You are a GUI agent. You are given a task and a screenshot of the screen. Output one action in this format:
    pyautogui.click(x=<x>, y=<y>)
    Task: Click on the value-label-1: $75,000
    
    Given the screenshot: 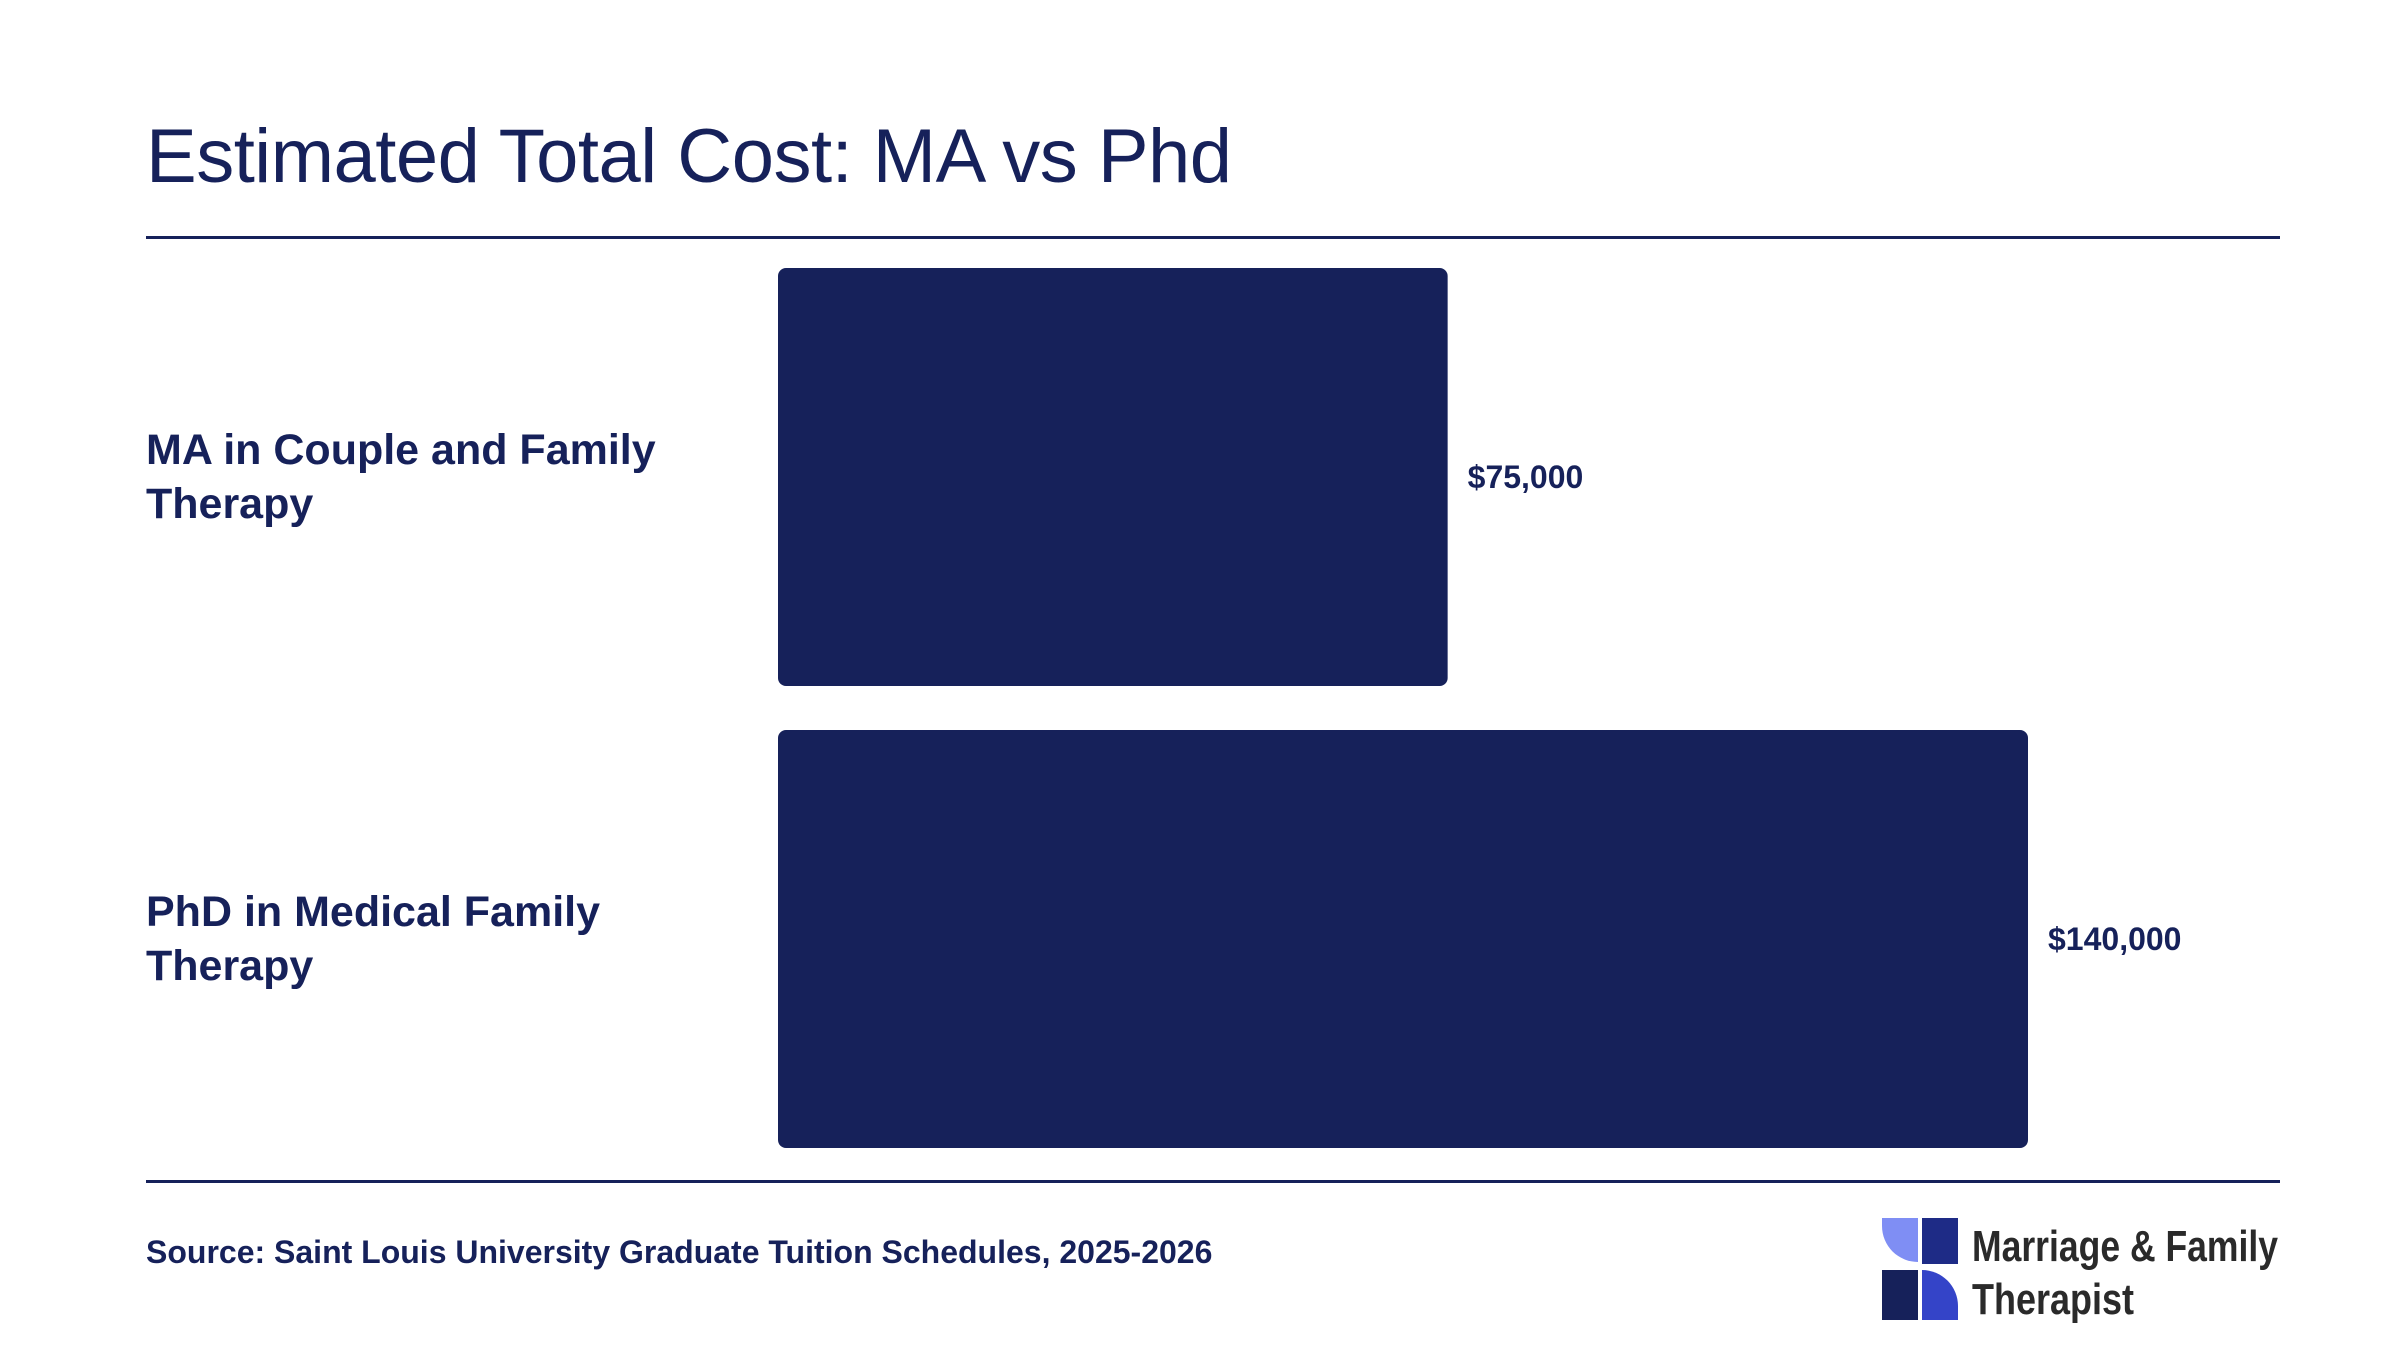 What is the action you would take?
    pyautogui.click(x=1525, y=477)
    